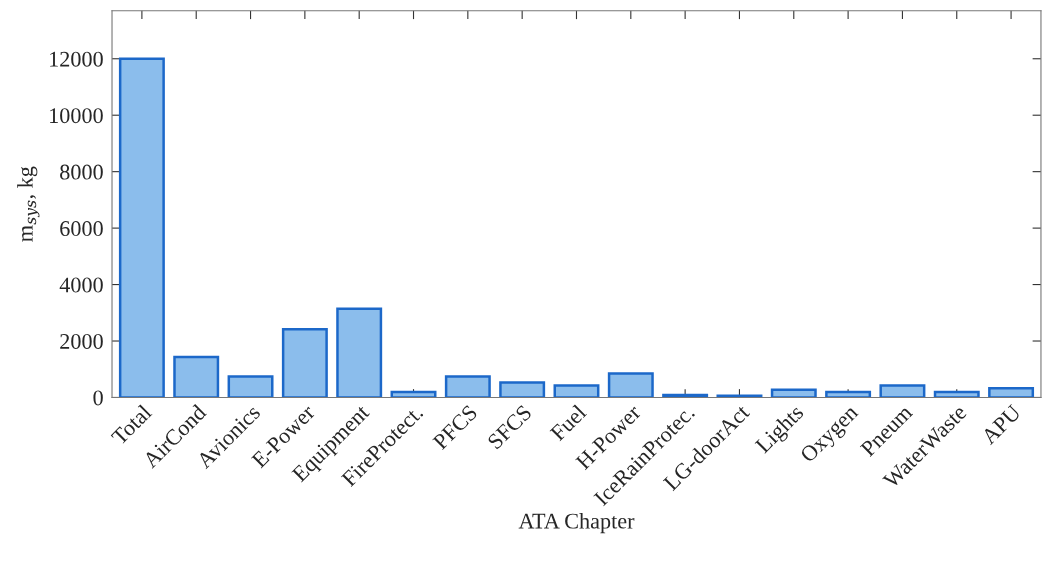 The height and width of the screenshot is (567, 1042). Describe the element at coordinates (76, 116) in the screenshot. I see `y-tick-label: 10000` at that location.